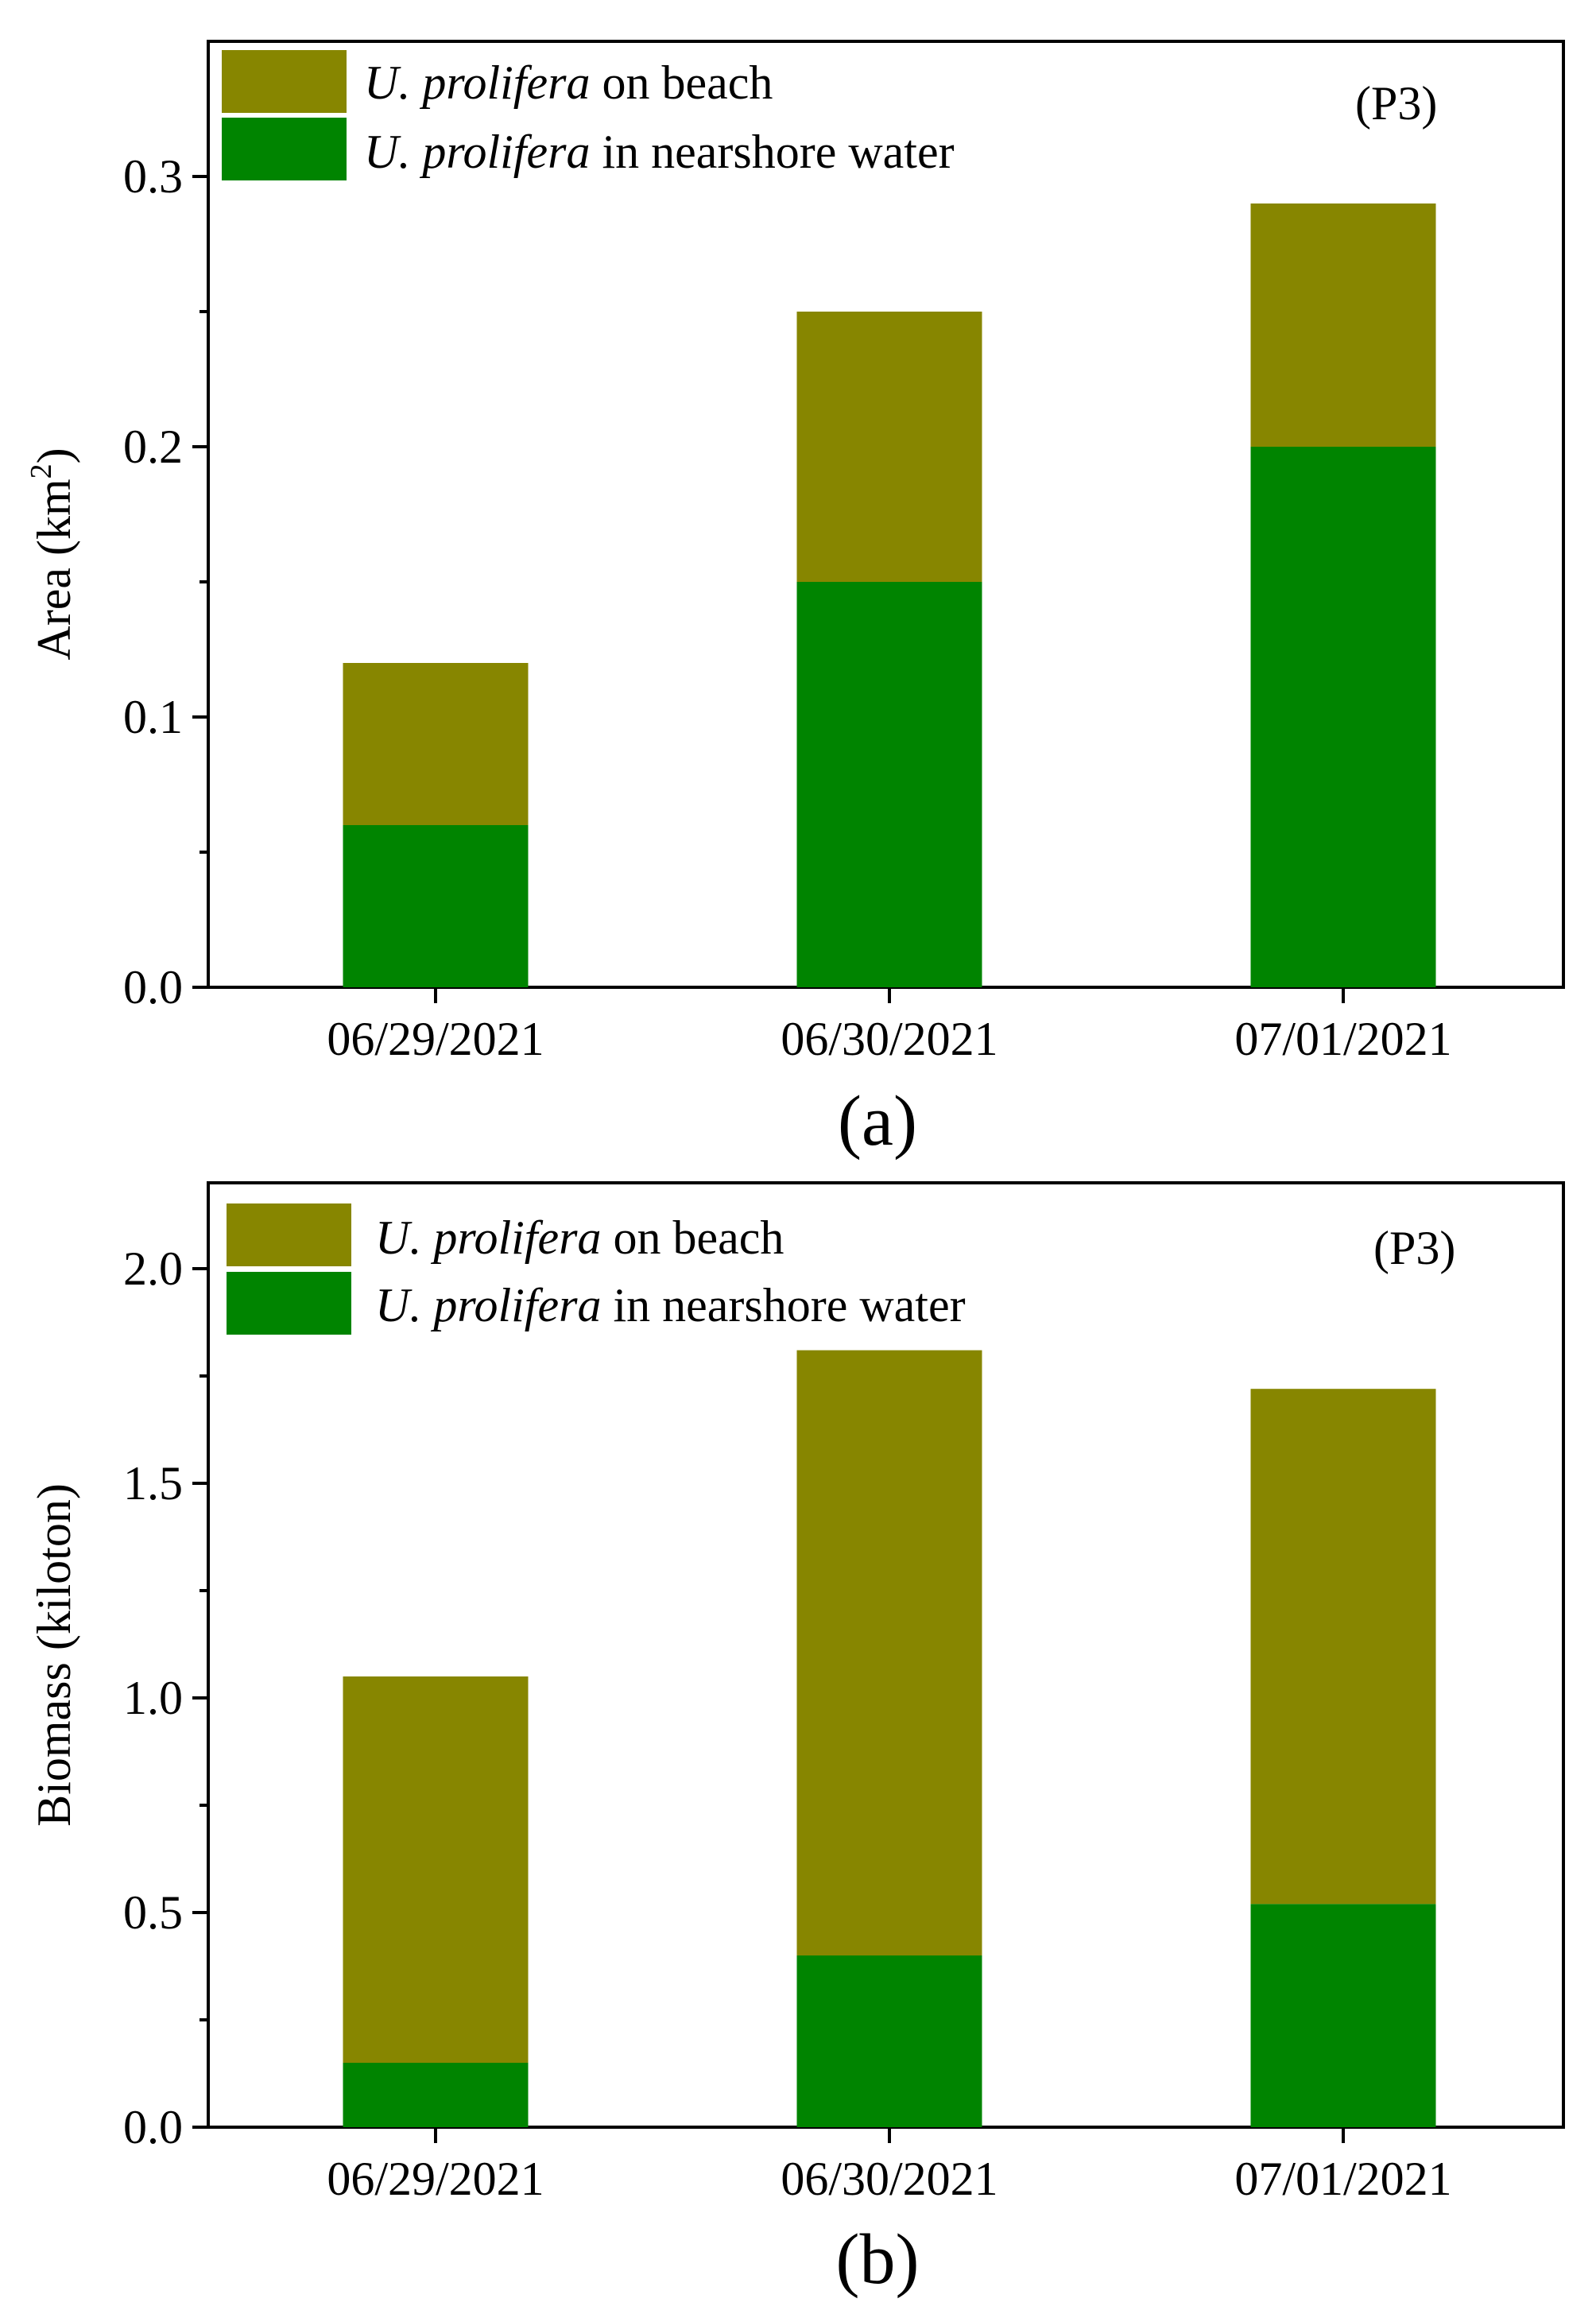  Describe the element at coordinates (877, 1121) in the screenshot. I see `panel-label: (a)` at that location.